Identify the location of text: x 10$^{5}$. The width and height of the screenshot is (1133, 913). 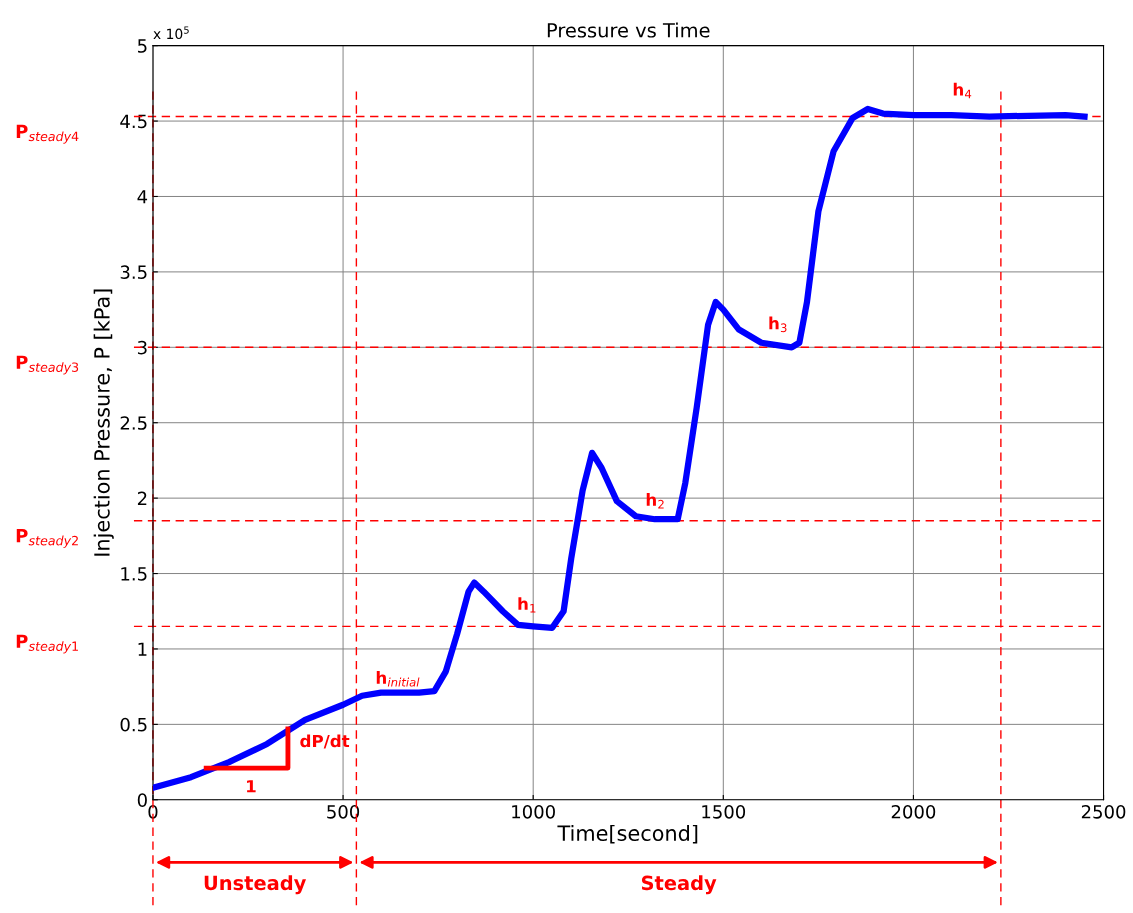
(171, 33).